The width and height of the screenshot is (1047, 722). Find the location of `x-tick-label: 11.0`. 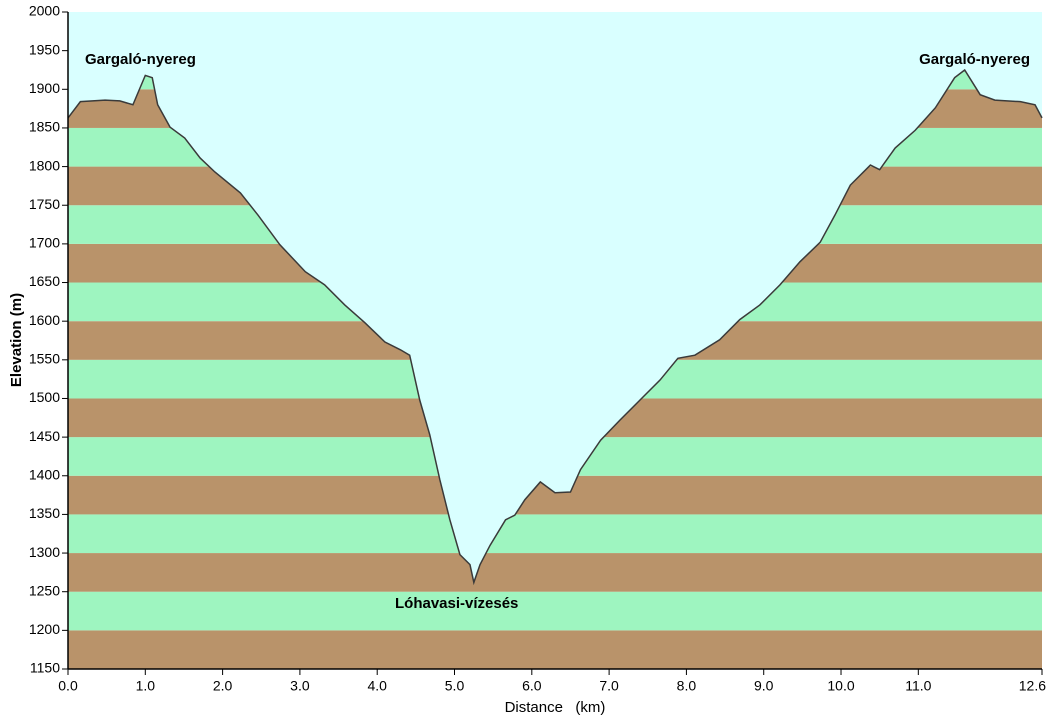

x-tick-label: 11.0 is located at coordinates (918, 686).